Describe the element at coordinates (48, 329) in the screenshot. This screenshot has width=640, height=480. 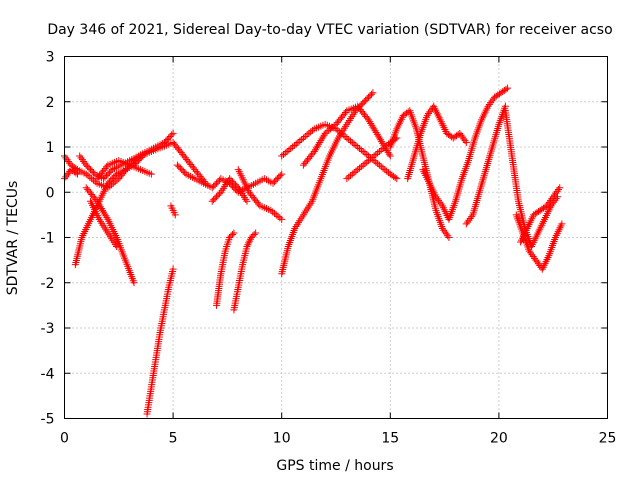
I see `y-tick-label: -3` at that location.